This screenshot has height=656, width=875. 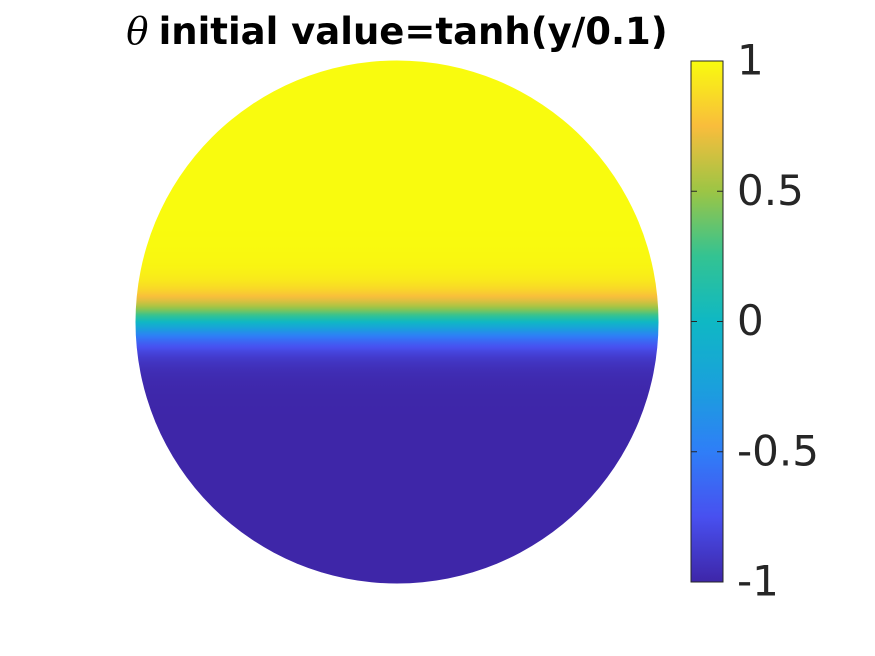 What do you see at coordinates (758, 581) in the screenshot?
I see `colorbar-tick-label: -1` at bounding box center [758, 581].